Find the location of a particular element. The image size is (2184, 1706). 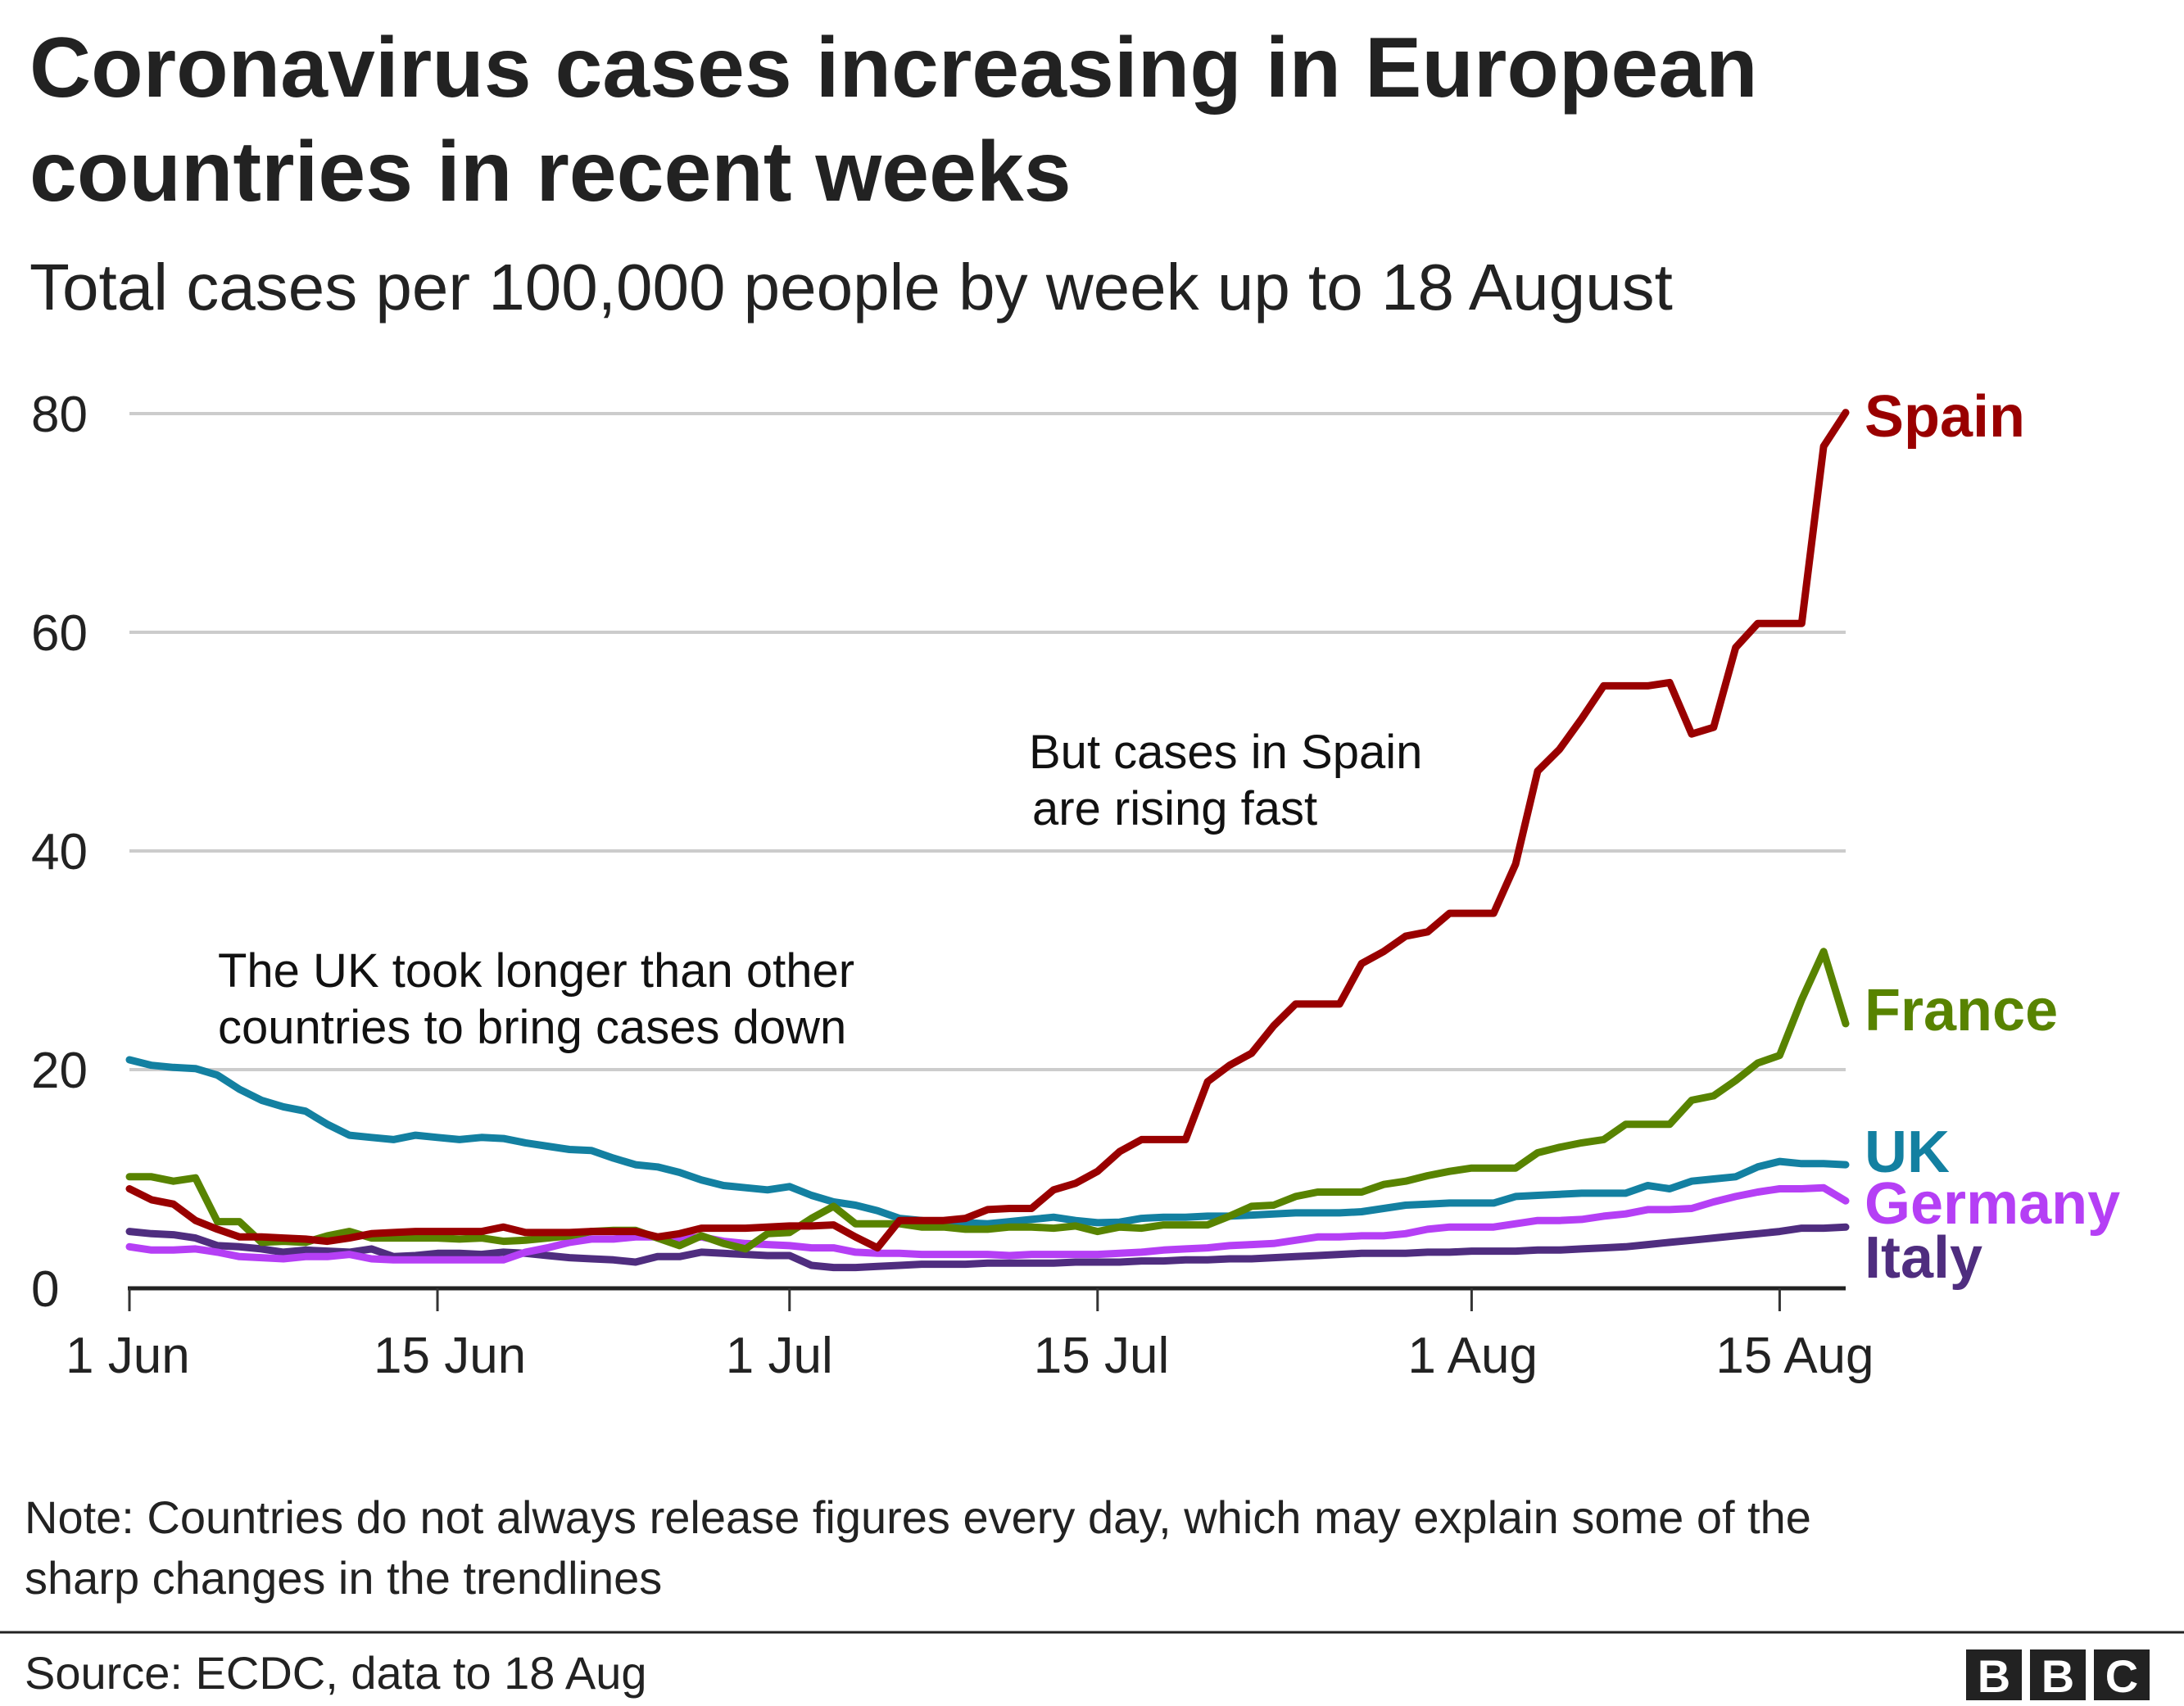

series-line-uk is located at coordinates (987, 1142).